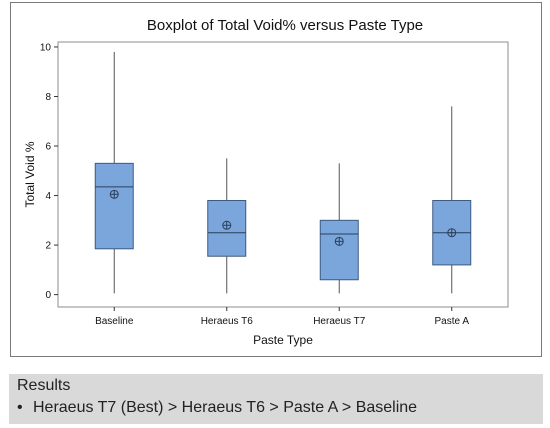 Image resolution: width=550 pixels, height=428 pixels. What do you see at coordinates (30, 174) in the screenshot?
I see `y-axis-label: Total Void %` at bounding box center [30, 174].